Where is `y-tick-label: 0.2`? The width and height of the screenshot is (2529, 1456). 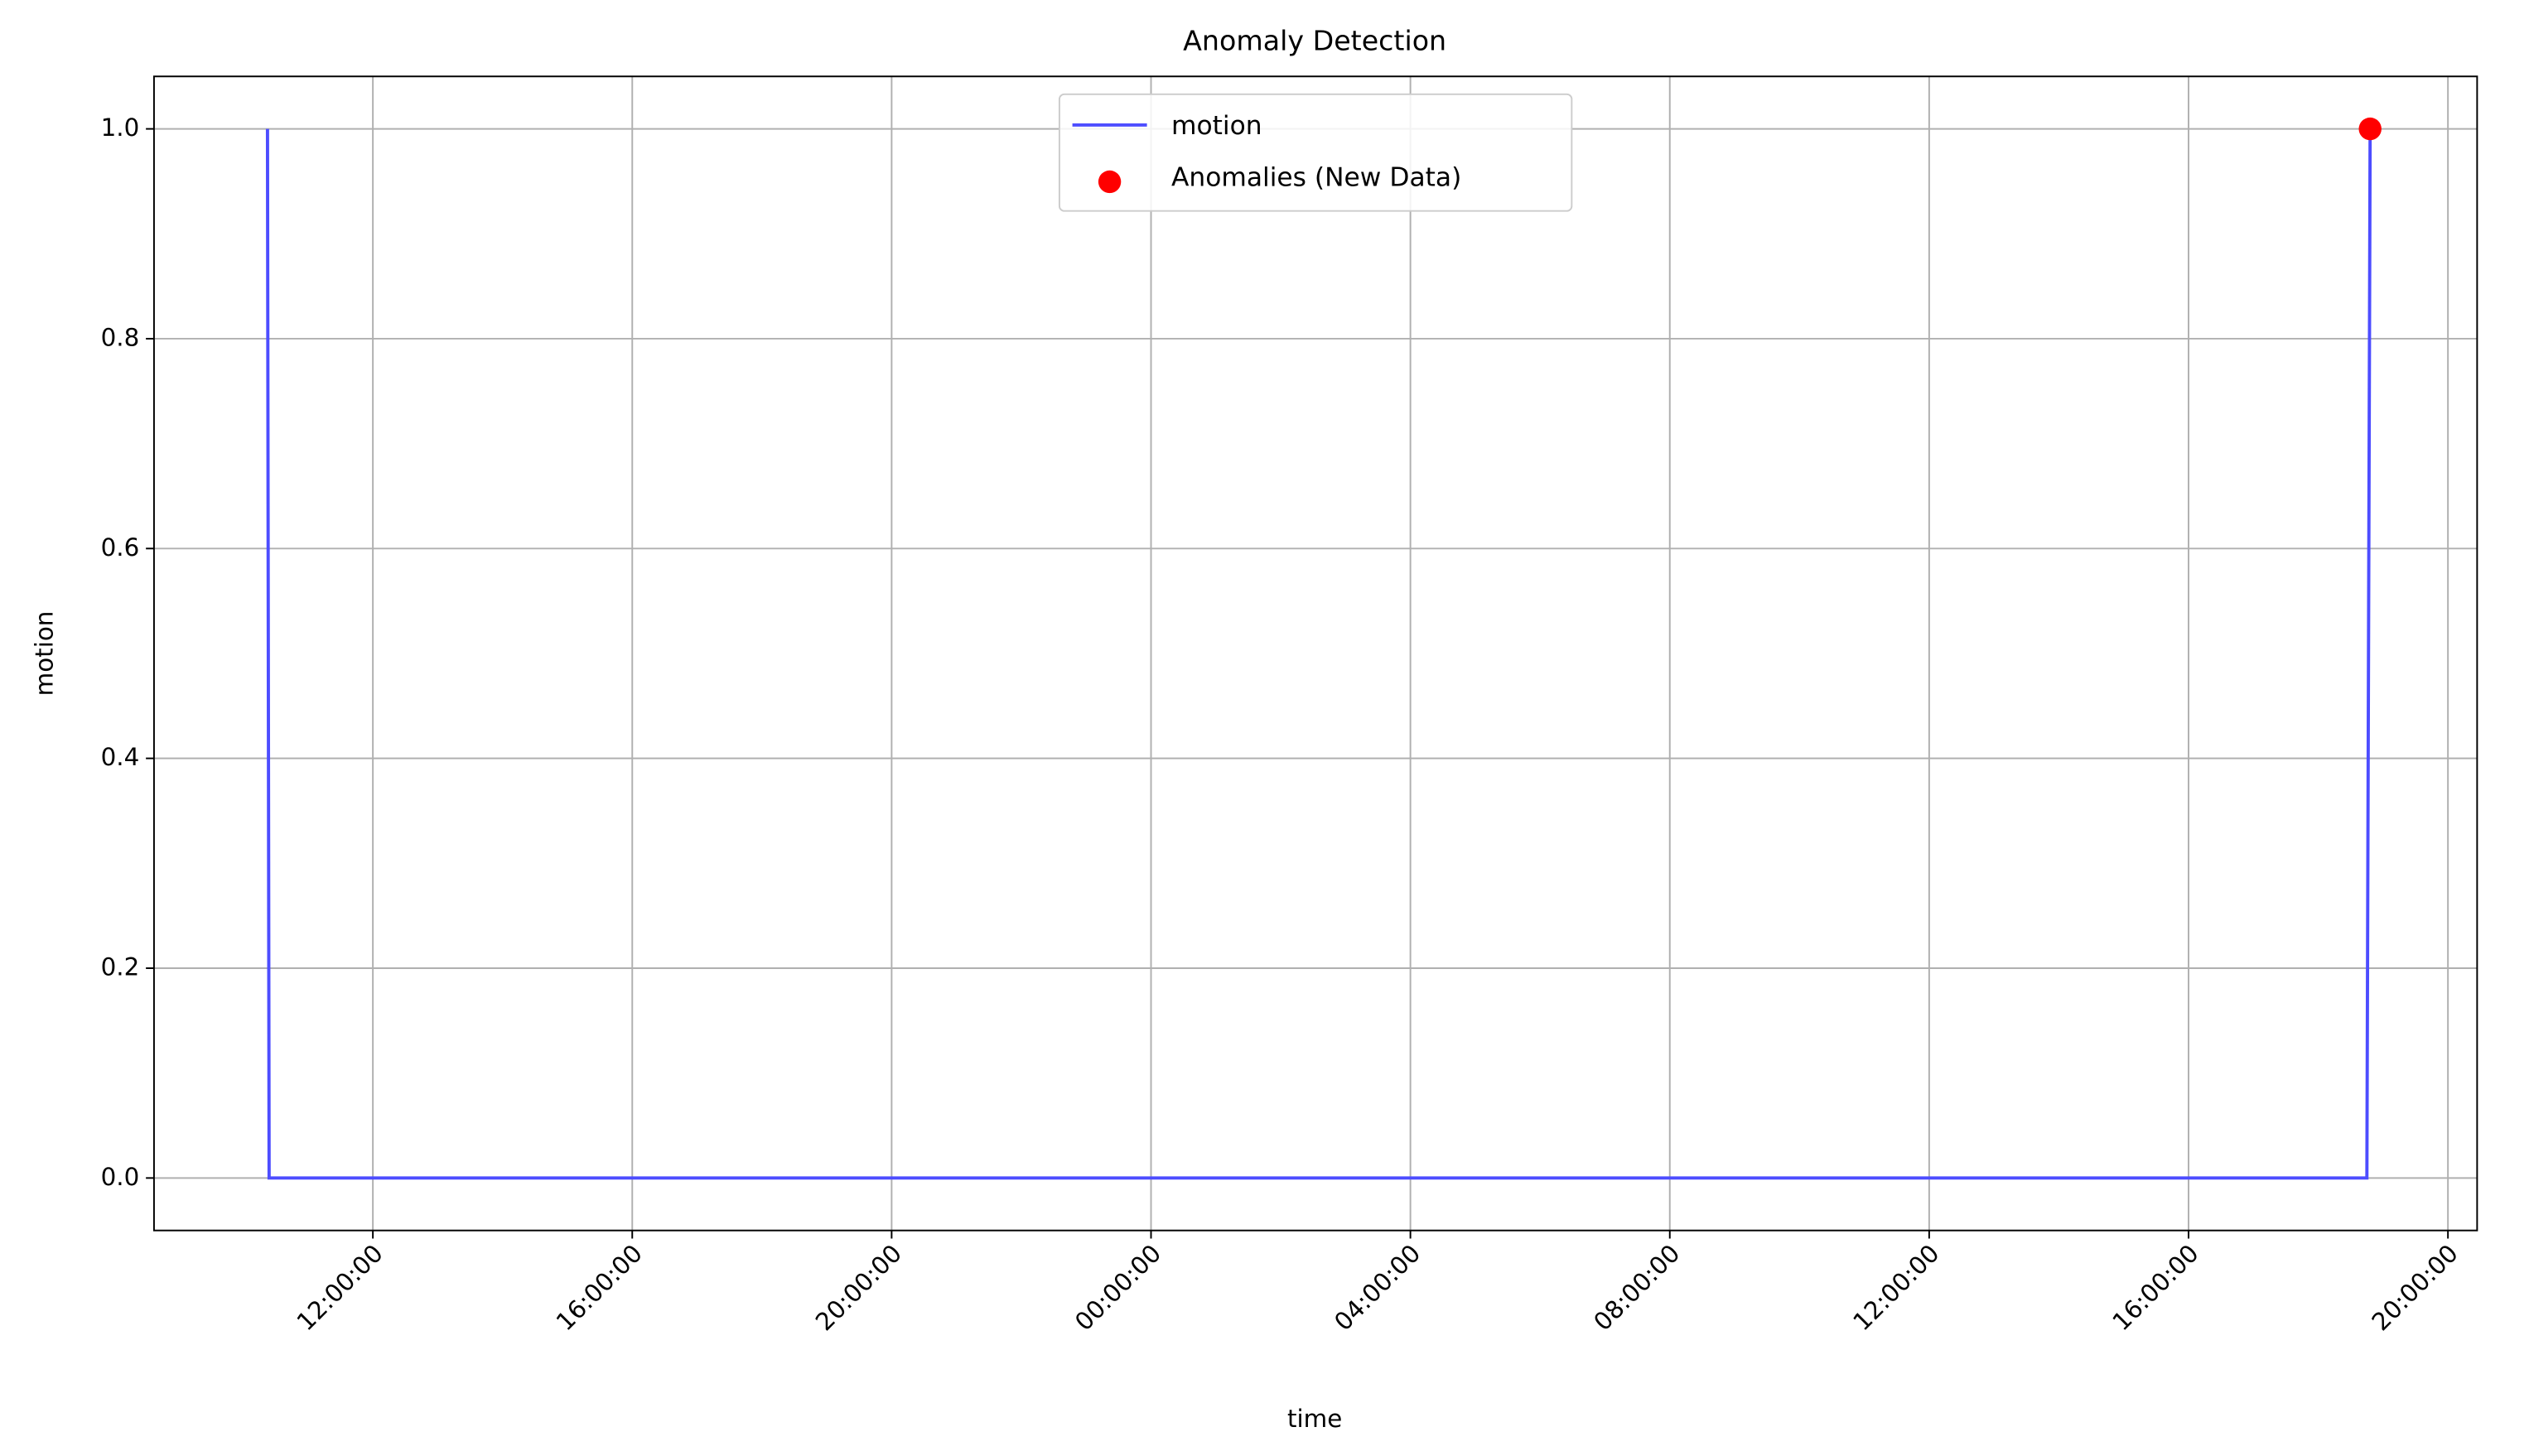 y-tick-label: 0.2 is located at coordinates (120, 966).